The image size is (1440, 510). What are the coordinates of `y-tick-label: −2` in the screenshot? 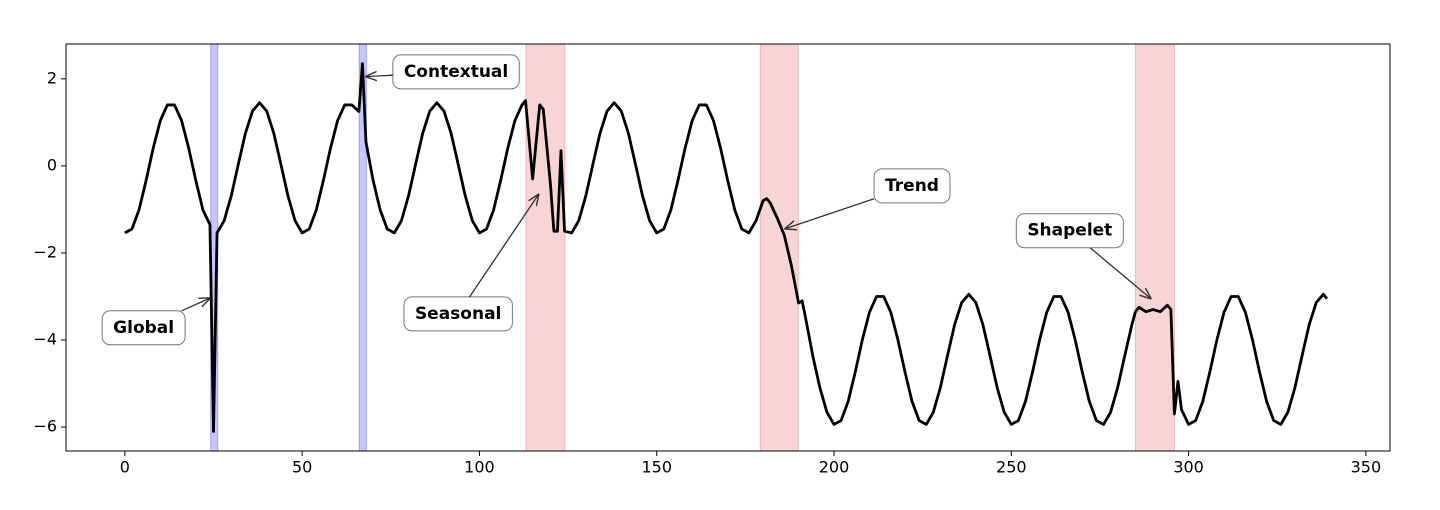 It's located at (45, 251).